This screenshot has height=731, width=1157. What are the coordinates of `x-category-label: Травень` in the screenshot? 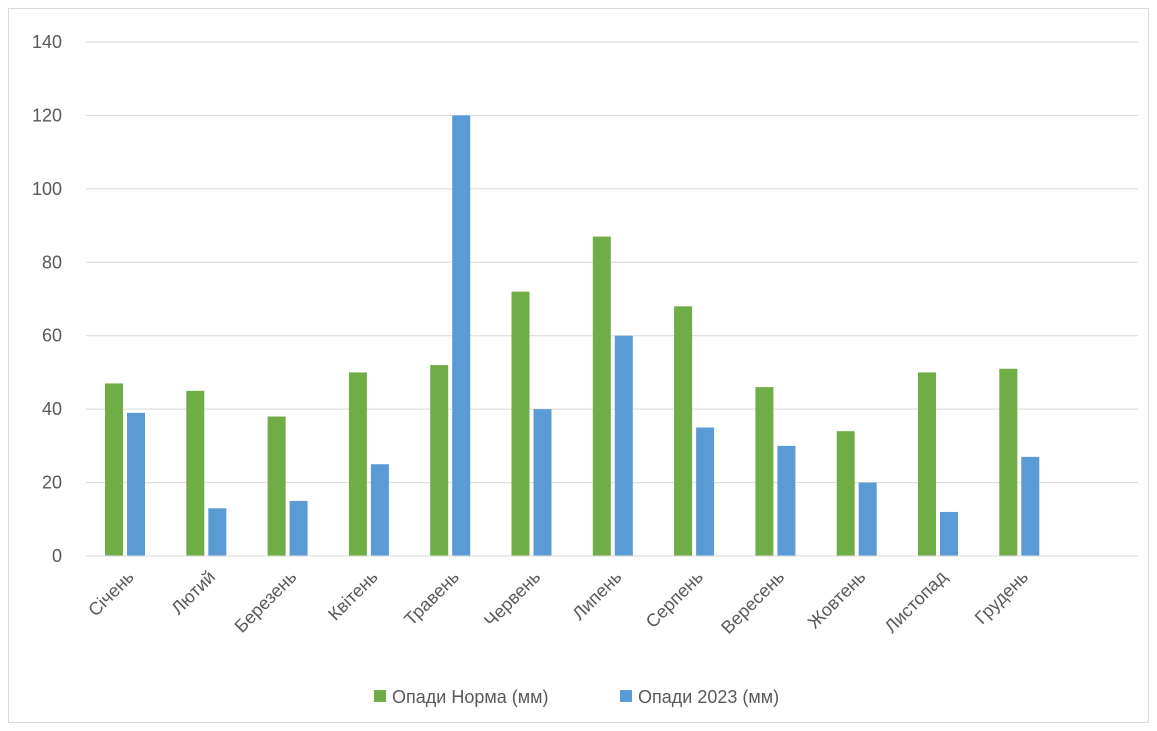 It's located at (431, 598).